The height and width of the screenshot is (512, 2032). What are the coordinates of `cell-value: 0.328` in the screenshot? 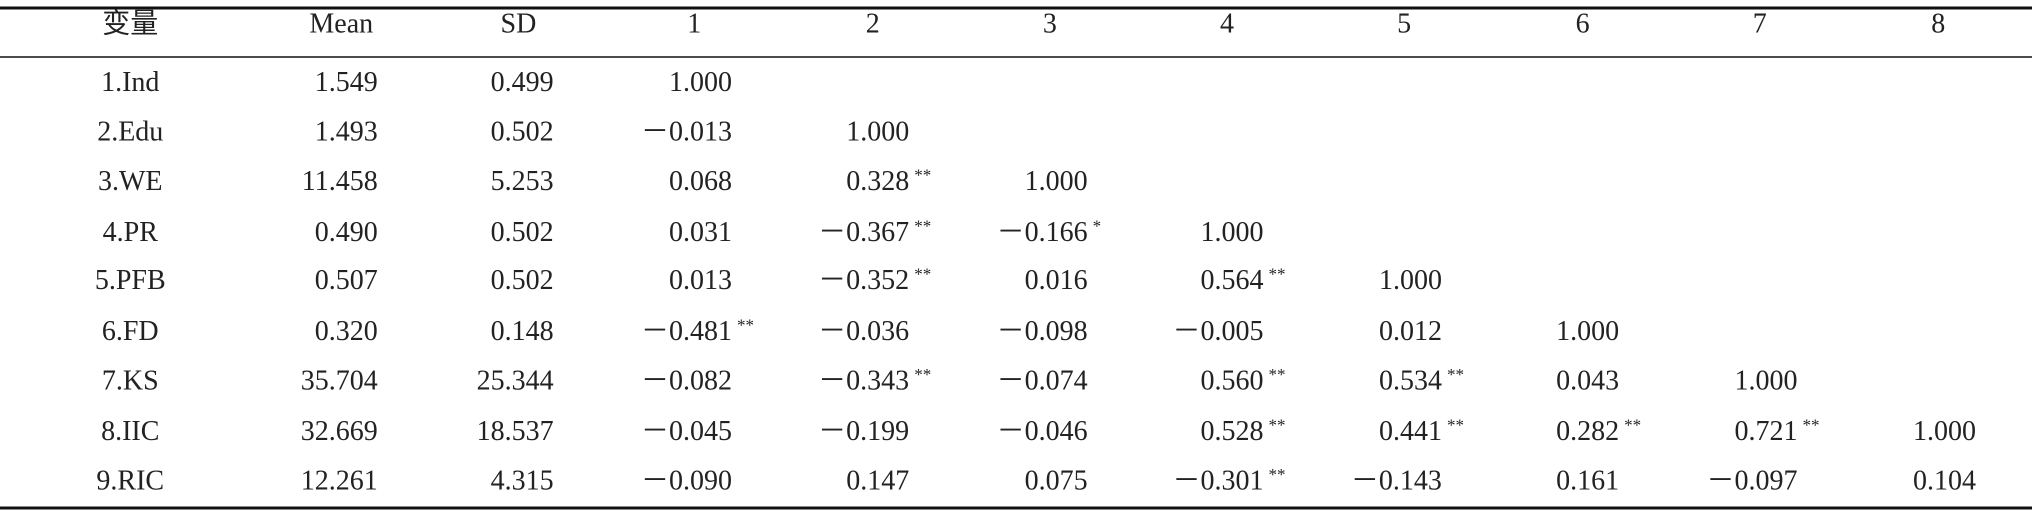 It's located at (877, 181).